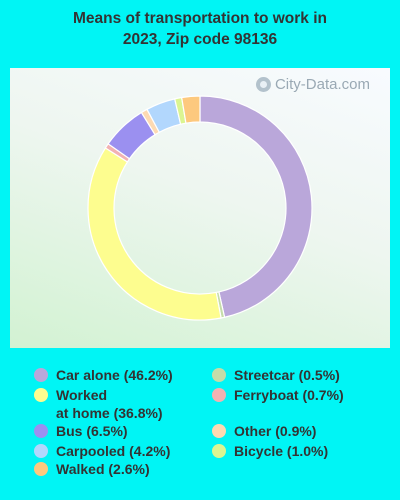 Image resolution: width=400 pixels, height=500 pixels. Describe the element at coordinates (109, 404) in the screenshot. I see `legend-label: Worked at home (36.8%)` at that location.